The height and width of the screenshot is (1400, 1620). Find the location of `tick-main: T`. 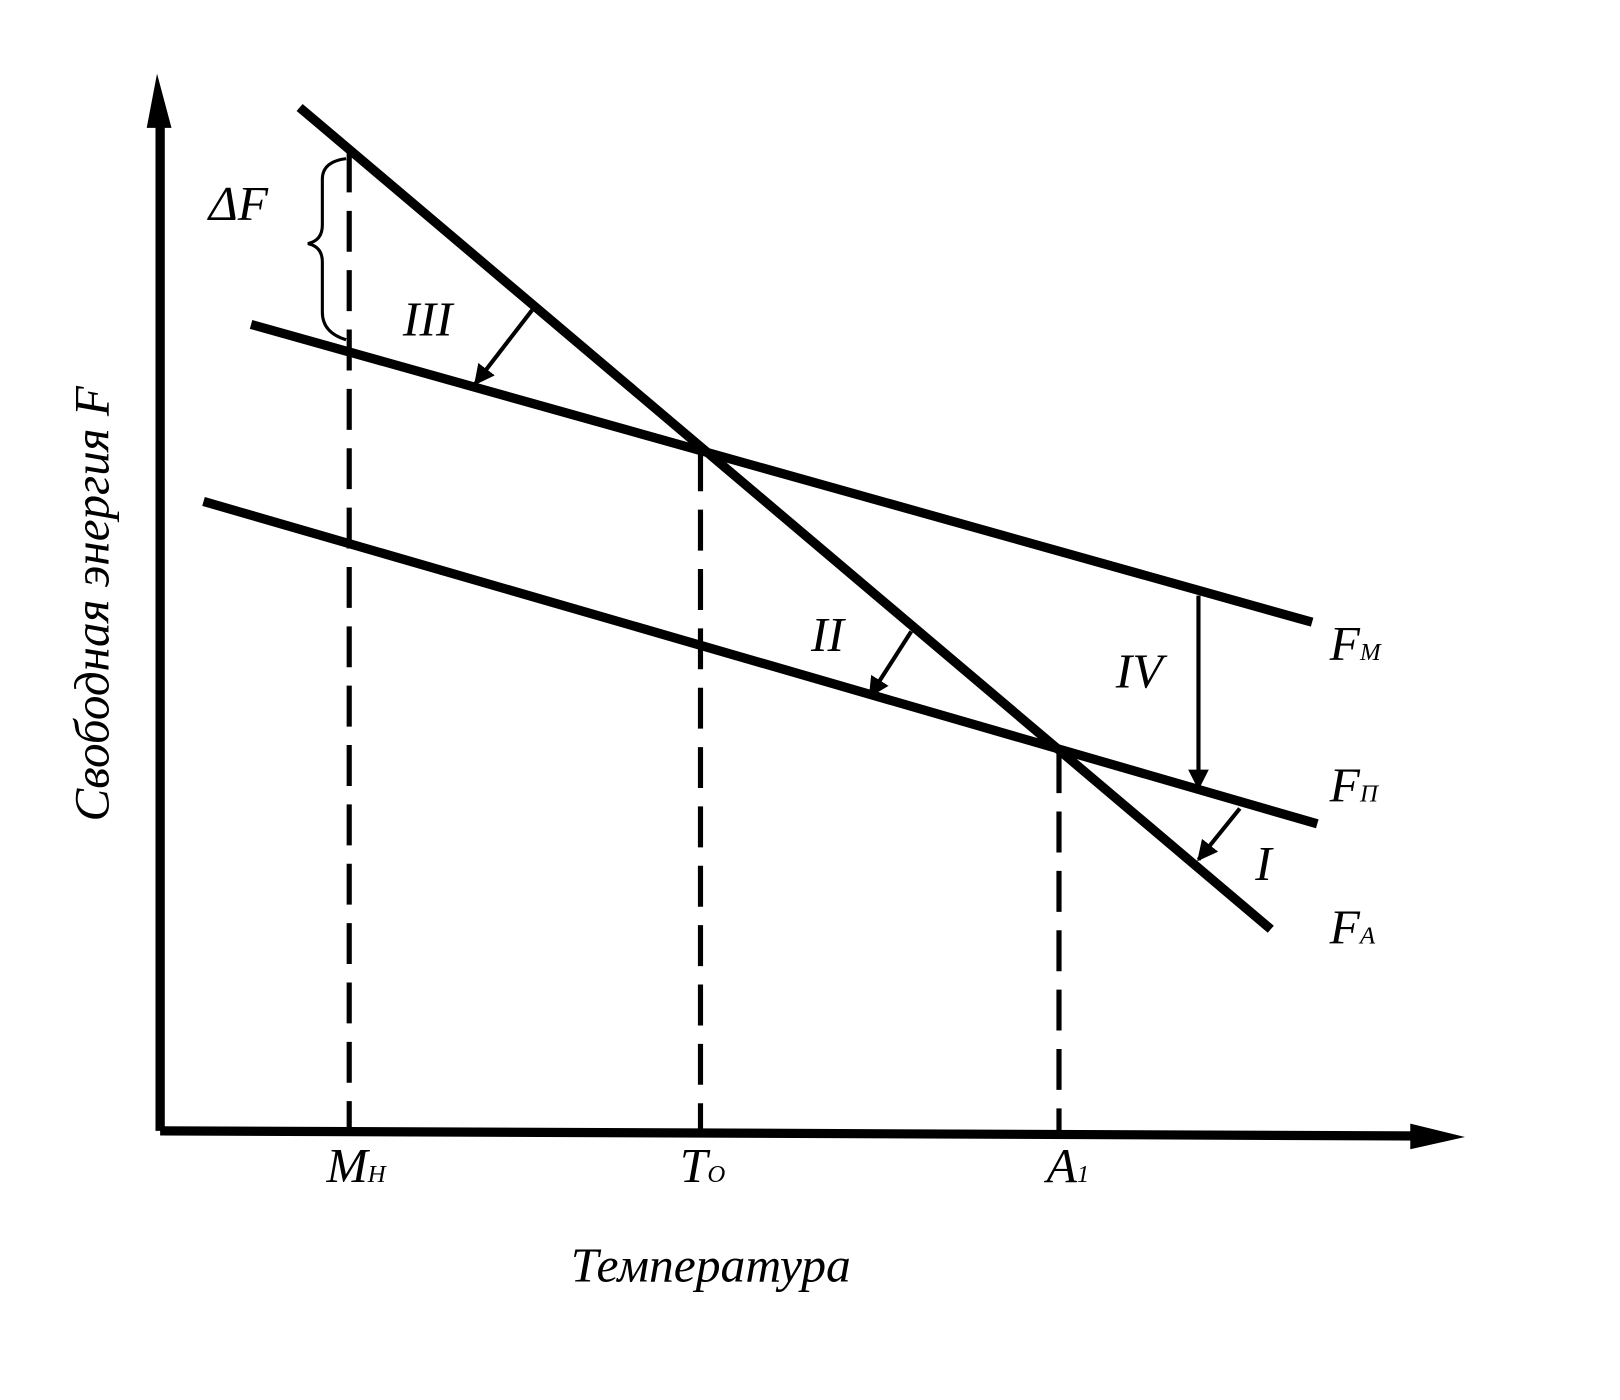

tick-main: T is located at coordinates (695, 1165).